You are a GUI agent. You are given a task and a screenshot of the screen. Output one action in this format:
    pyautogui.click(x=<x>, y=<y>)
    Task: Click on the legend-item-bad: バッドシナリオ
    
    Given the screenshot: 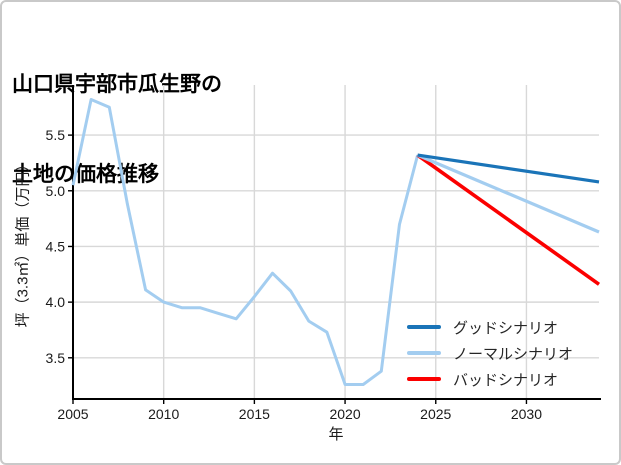 What is the action you would take?
    pyautogui.click(x=490, y=379)
    